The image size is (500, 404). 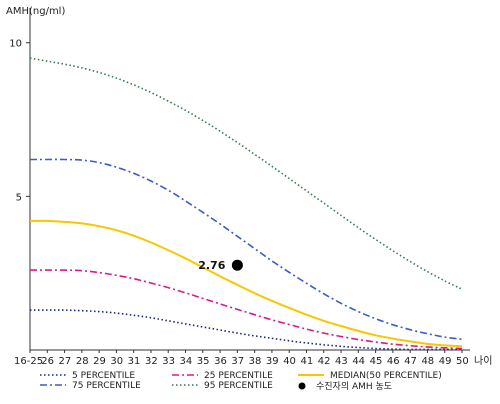 I want to click on x-tick-label: 36, so click(x=220, y=361).